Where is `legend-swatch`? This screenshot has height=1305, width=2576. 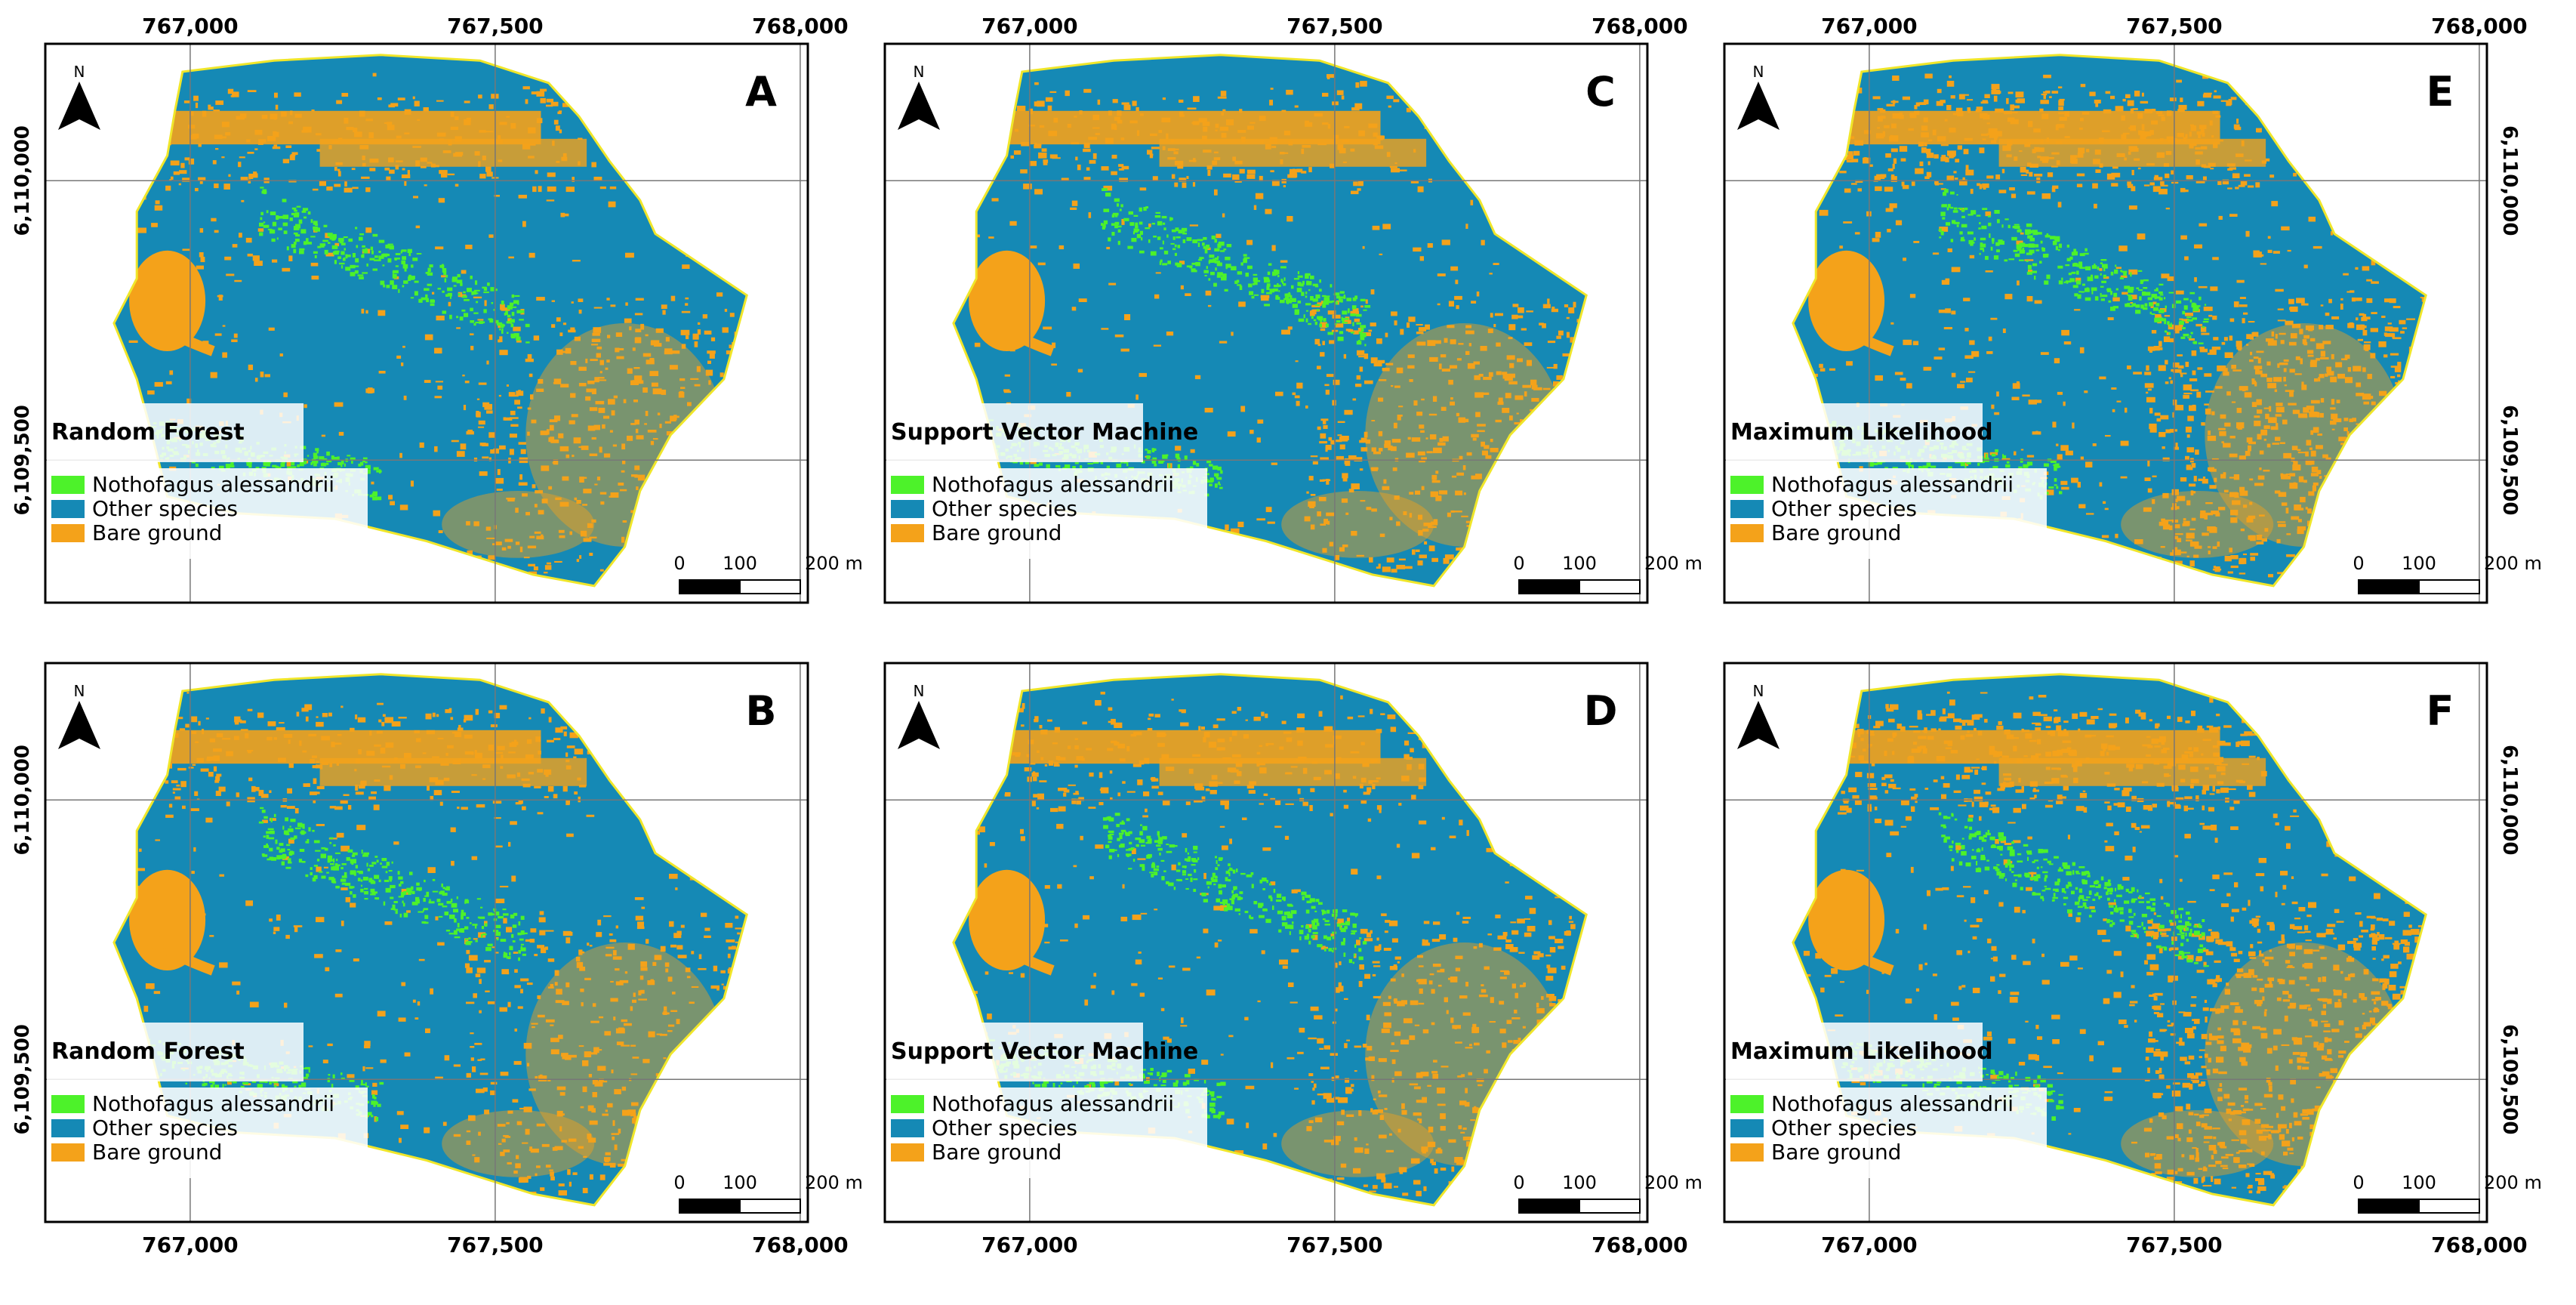
legend-swatch is located at coordinates (1747, 485).